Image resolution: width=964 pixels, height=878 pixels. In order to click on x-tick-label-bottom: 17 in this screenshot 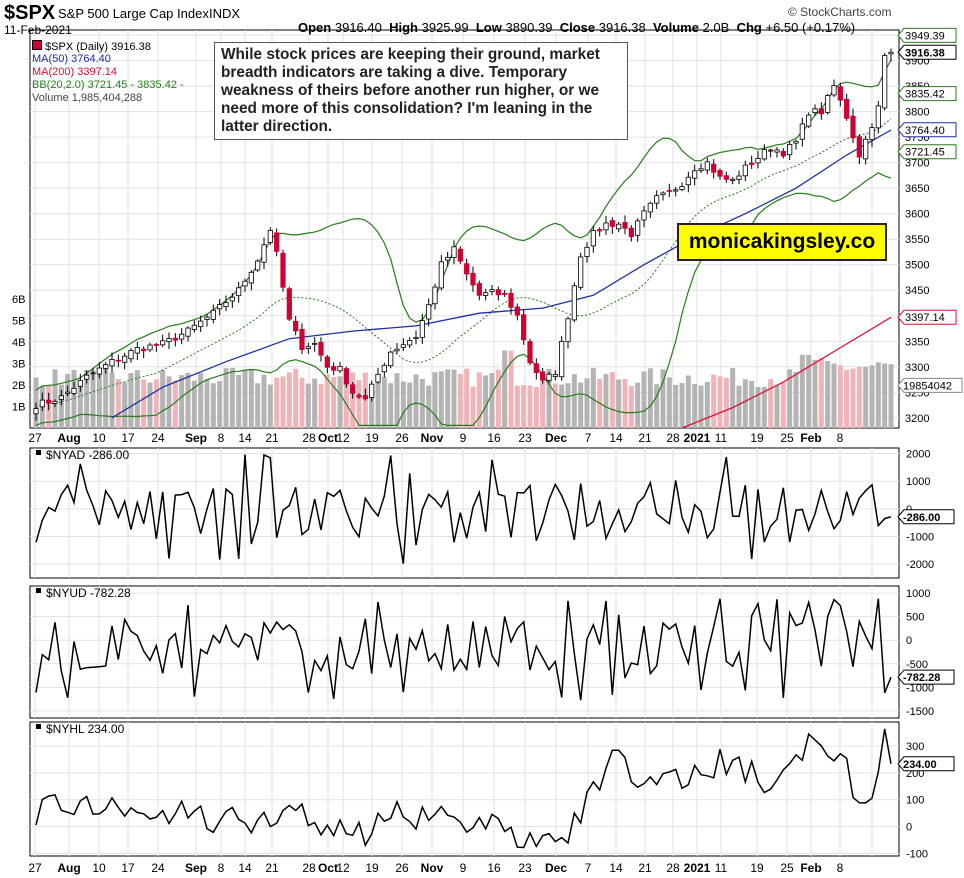, I will do `click(128, 868)`.